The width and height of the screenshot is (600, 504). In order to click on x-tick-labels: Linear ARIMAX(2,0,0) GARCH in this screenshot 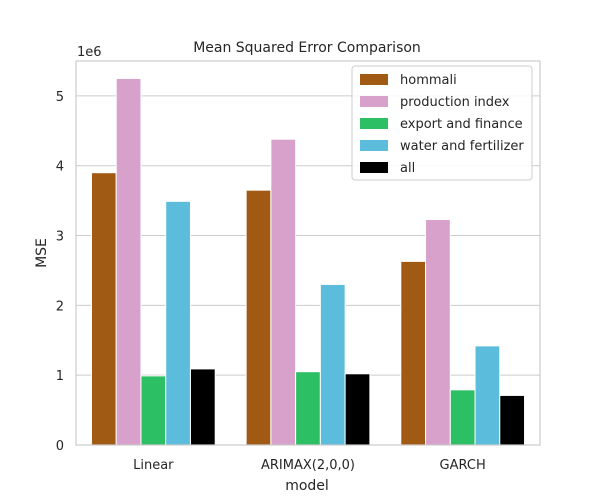, I will do `click(309, 465)`.